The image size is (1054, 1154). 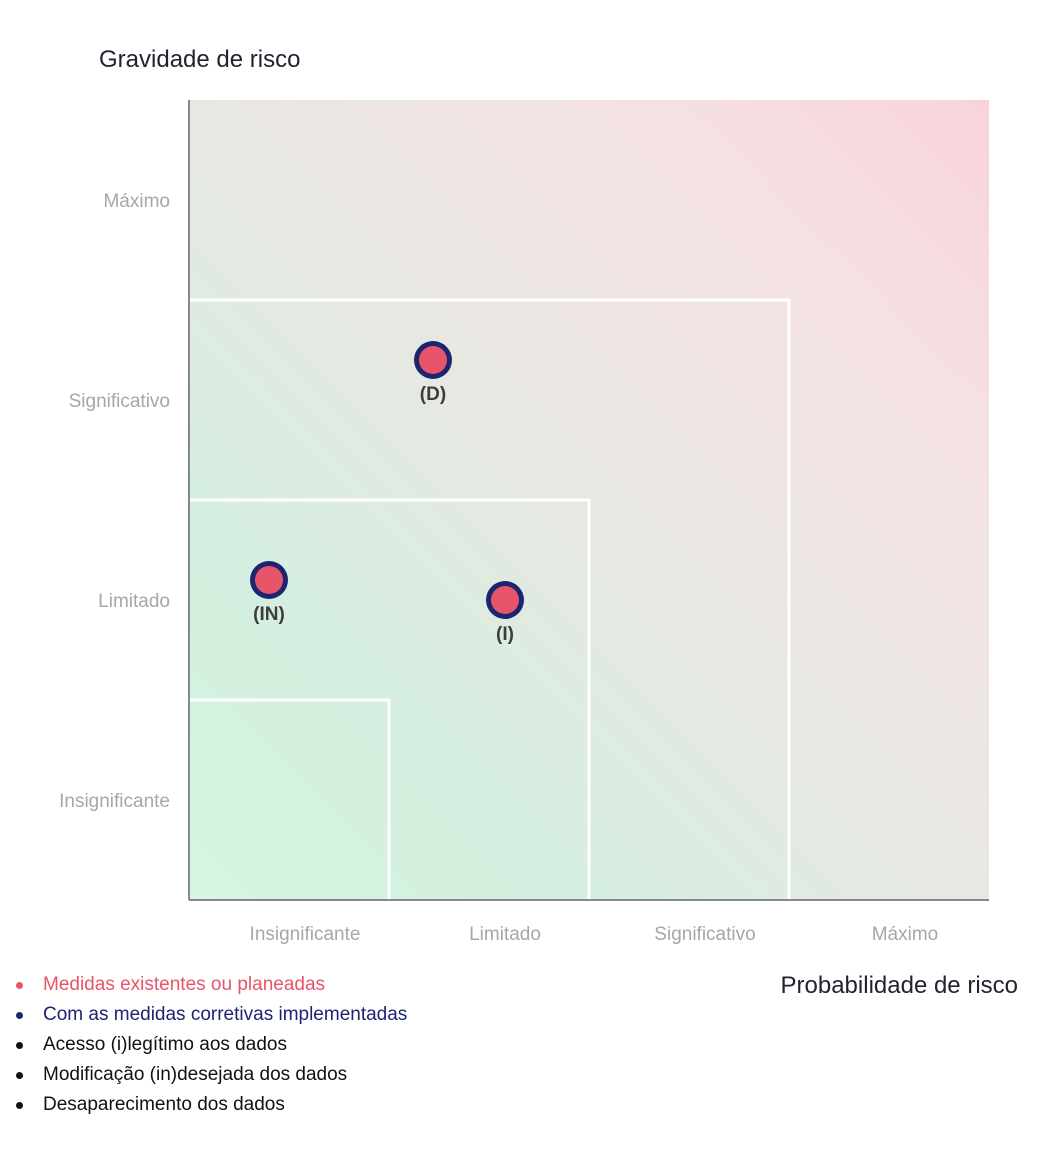 What do you see at coordinates (305, 934) in the screenshot?
I see `x-tick-label: Insignificante` at bounding box center [305, 934].